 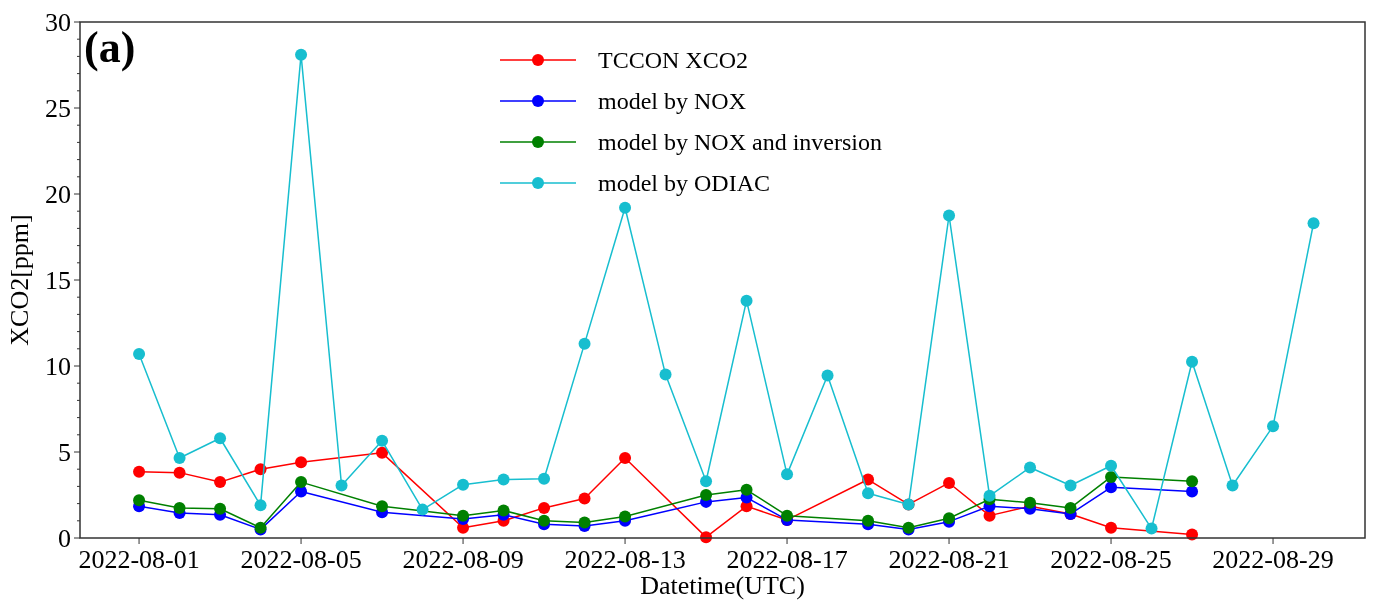 What do you see at coordinates (58, 194) in the screenshot?
I see `y-tick-label: 20` at bounding box center [58, 194].